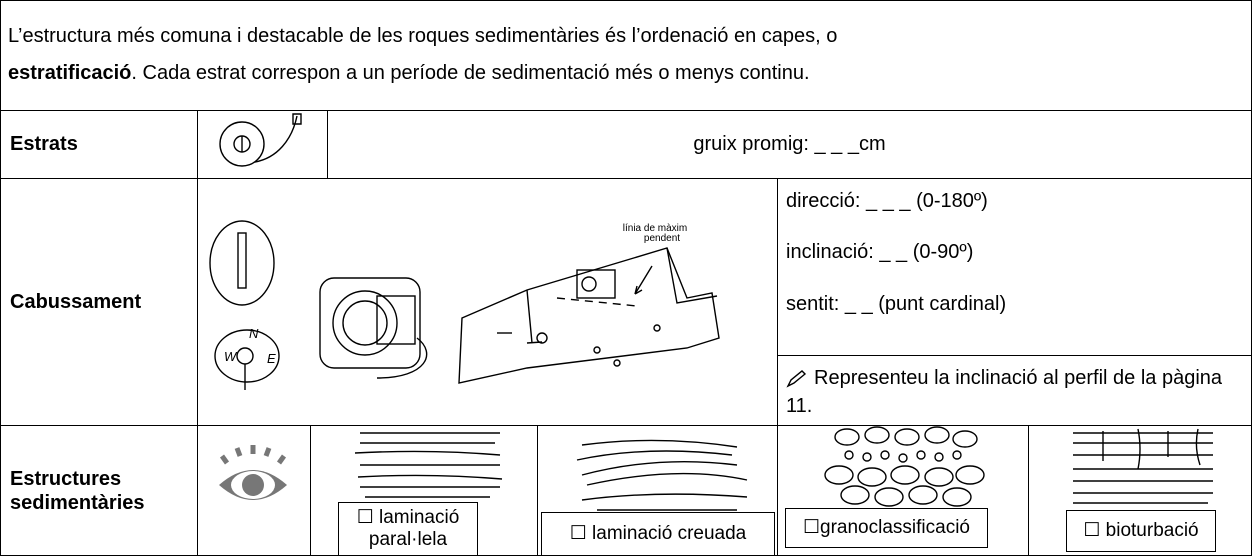  I want to click on compass-label: W, so click(231, 356).